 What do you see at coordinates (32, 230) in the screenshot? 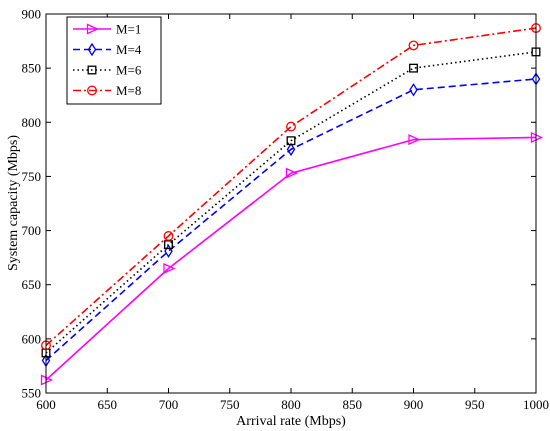
I see `y-tick-label: 700` at bounding box center [32, 230].